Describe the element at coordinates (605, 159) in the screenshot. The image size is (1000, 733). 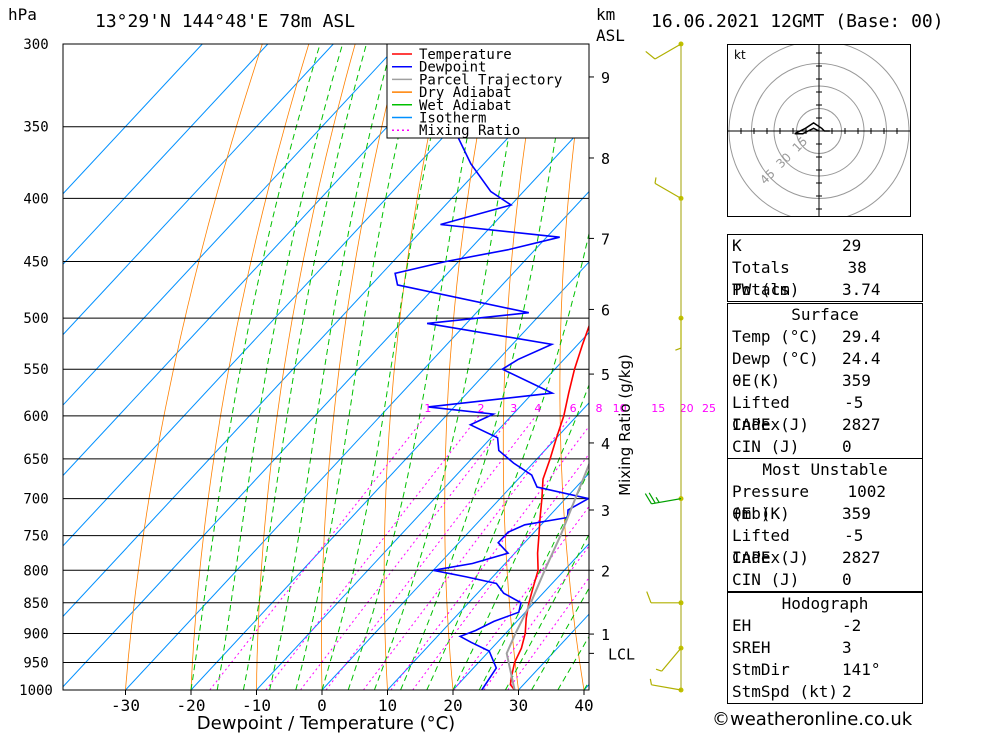
I see `km-tick-label: 8` at that location.